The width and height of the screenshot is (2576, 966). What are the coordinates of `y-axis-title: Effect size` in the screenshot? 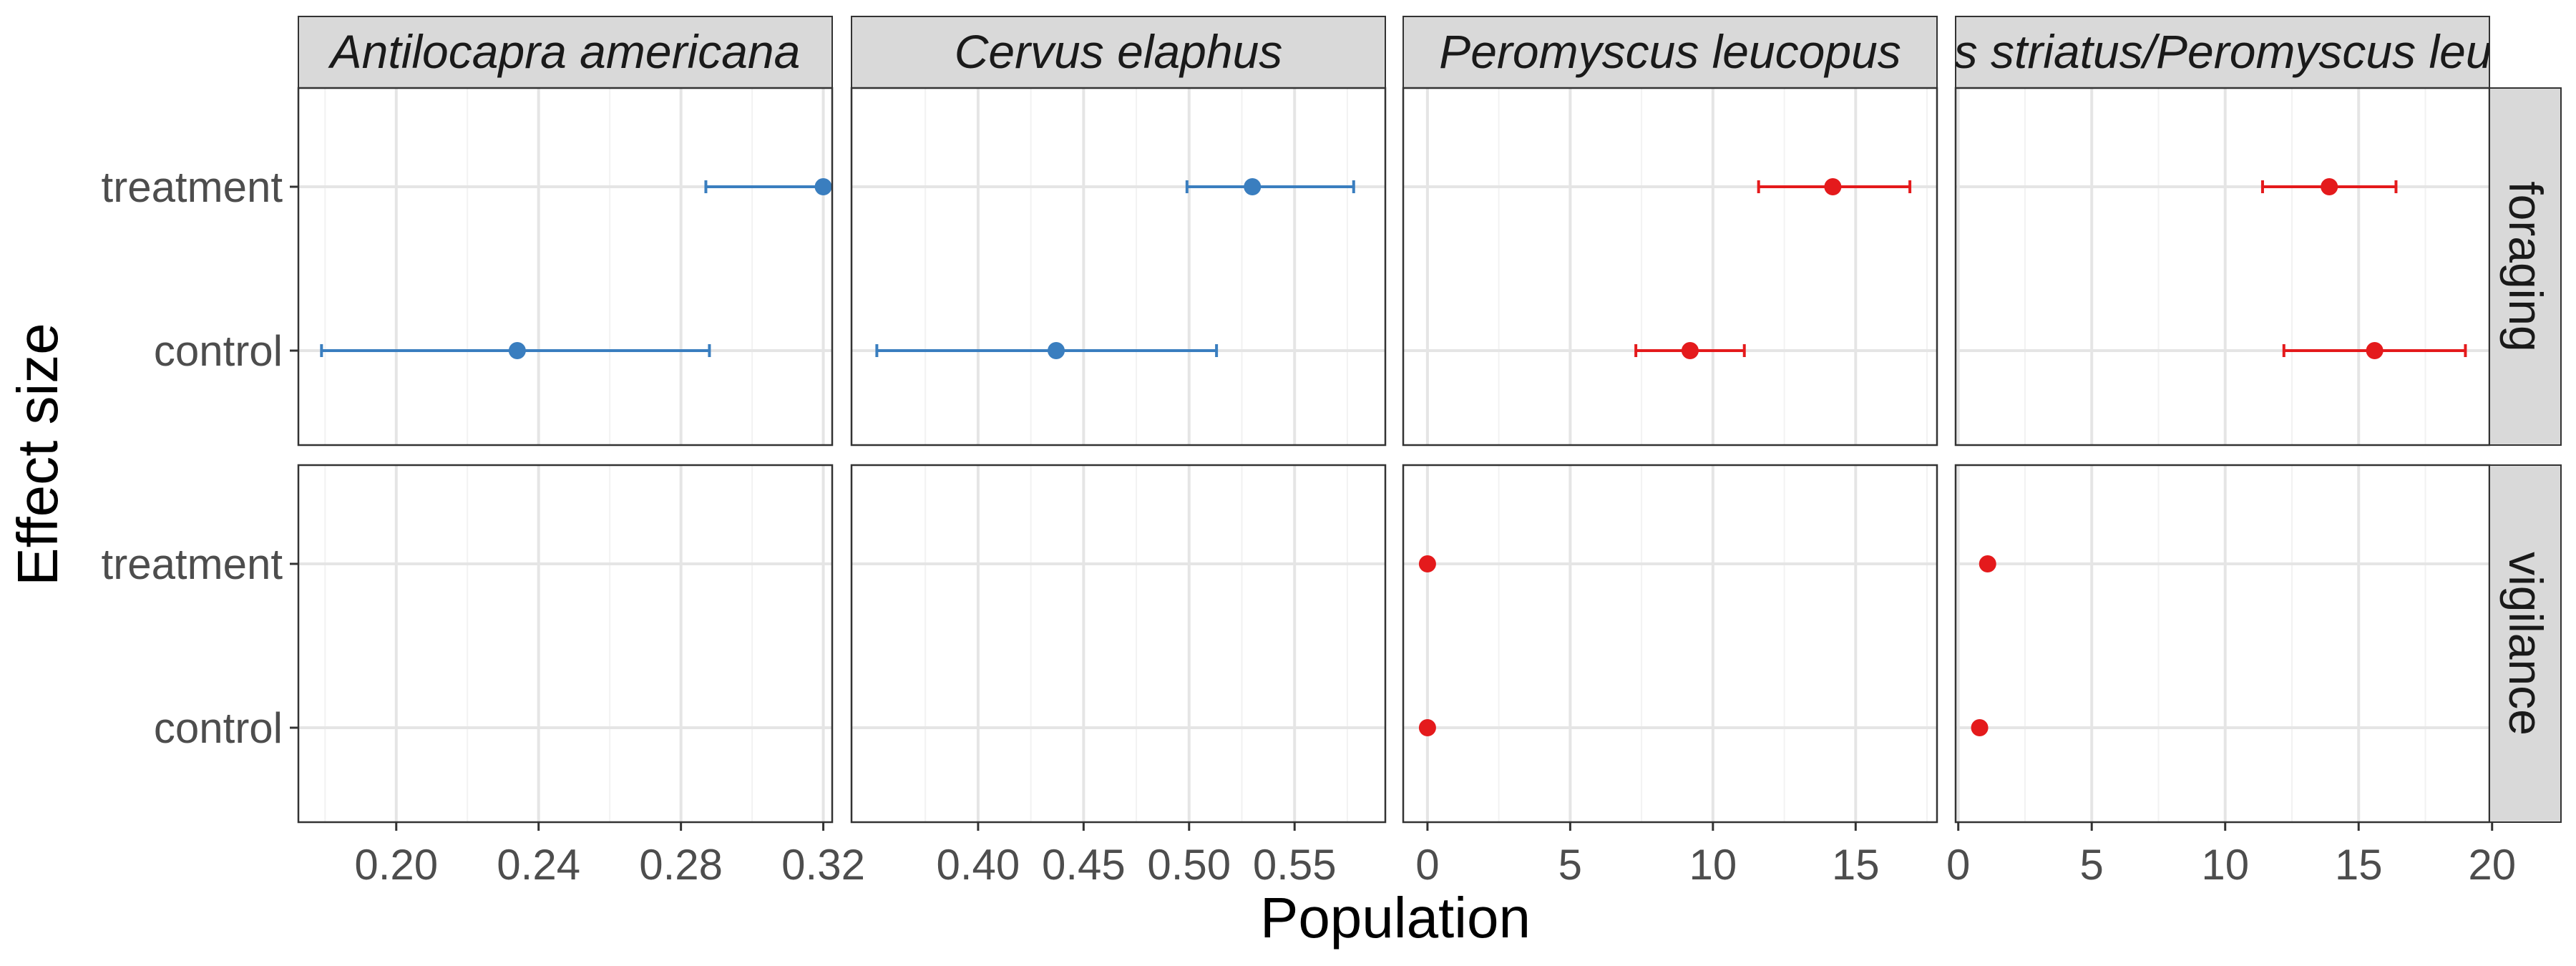 It's located at (37, 454).